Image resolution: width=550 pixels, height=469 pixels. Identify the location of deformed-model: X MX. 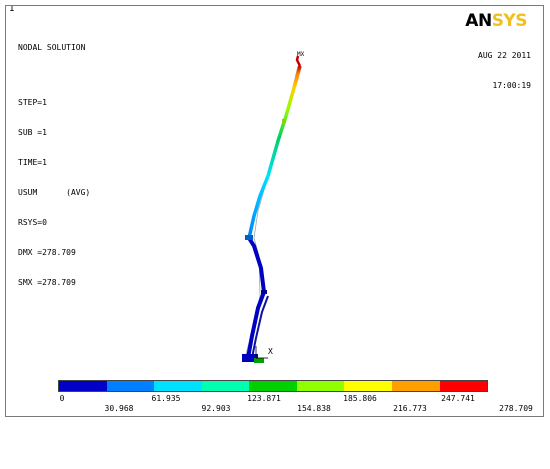
(273, 207).